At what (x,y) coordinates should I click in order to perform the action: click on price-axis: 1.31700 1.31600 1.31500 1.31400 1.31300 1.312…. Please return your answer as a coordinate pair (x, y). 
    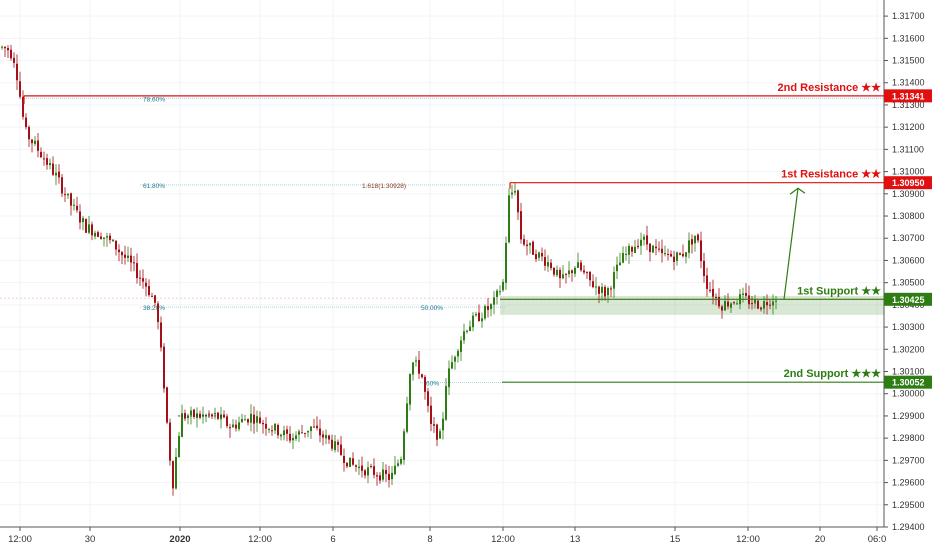
    Looking at the image, I should click on (907, 266).